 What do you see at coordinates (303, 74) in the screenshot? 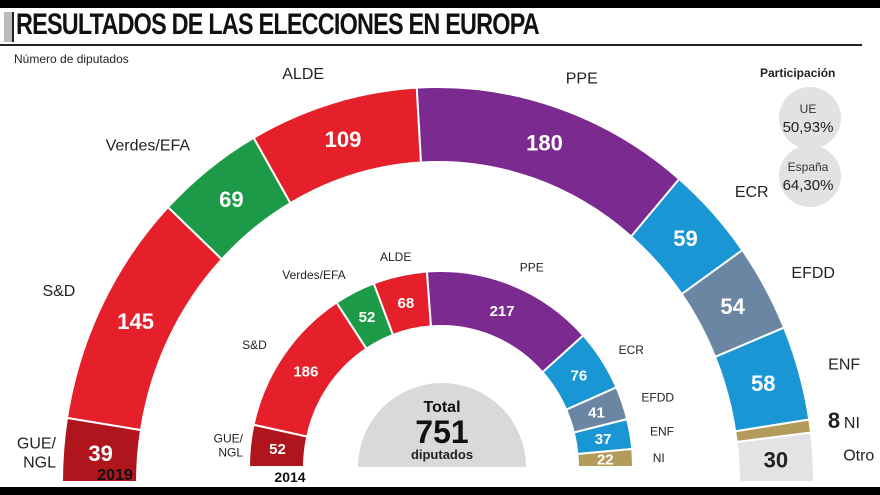
I see `label-2019-alde: ALDE` at bounding box center [303, 74].